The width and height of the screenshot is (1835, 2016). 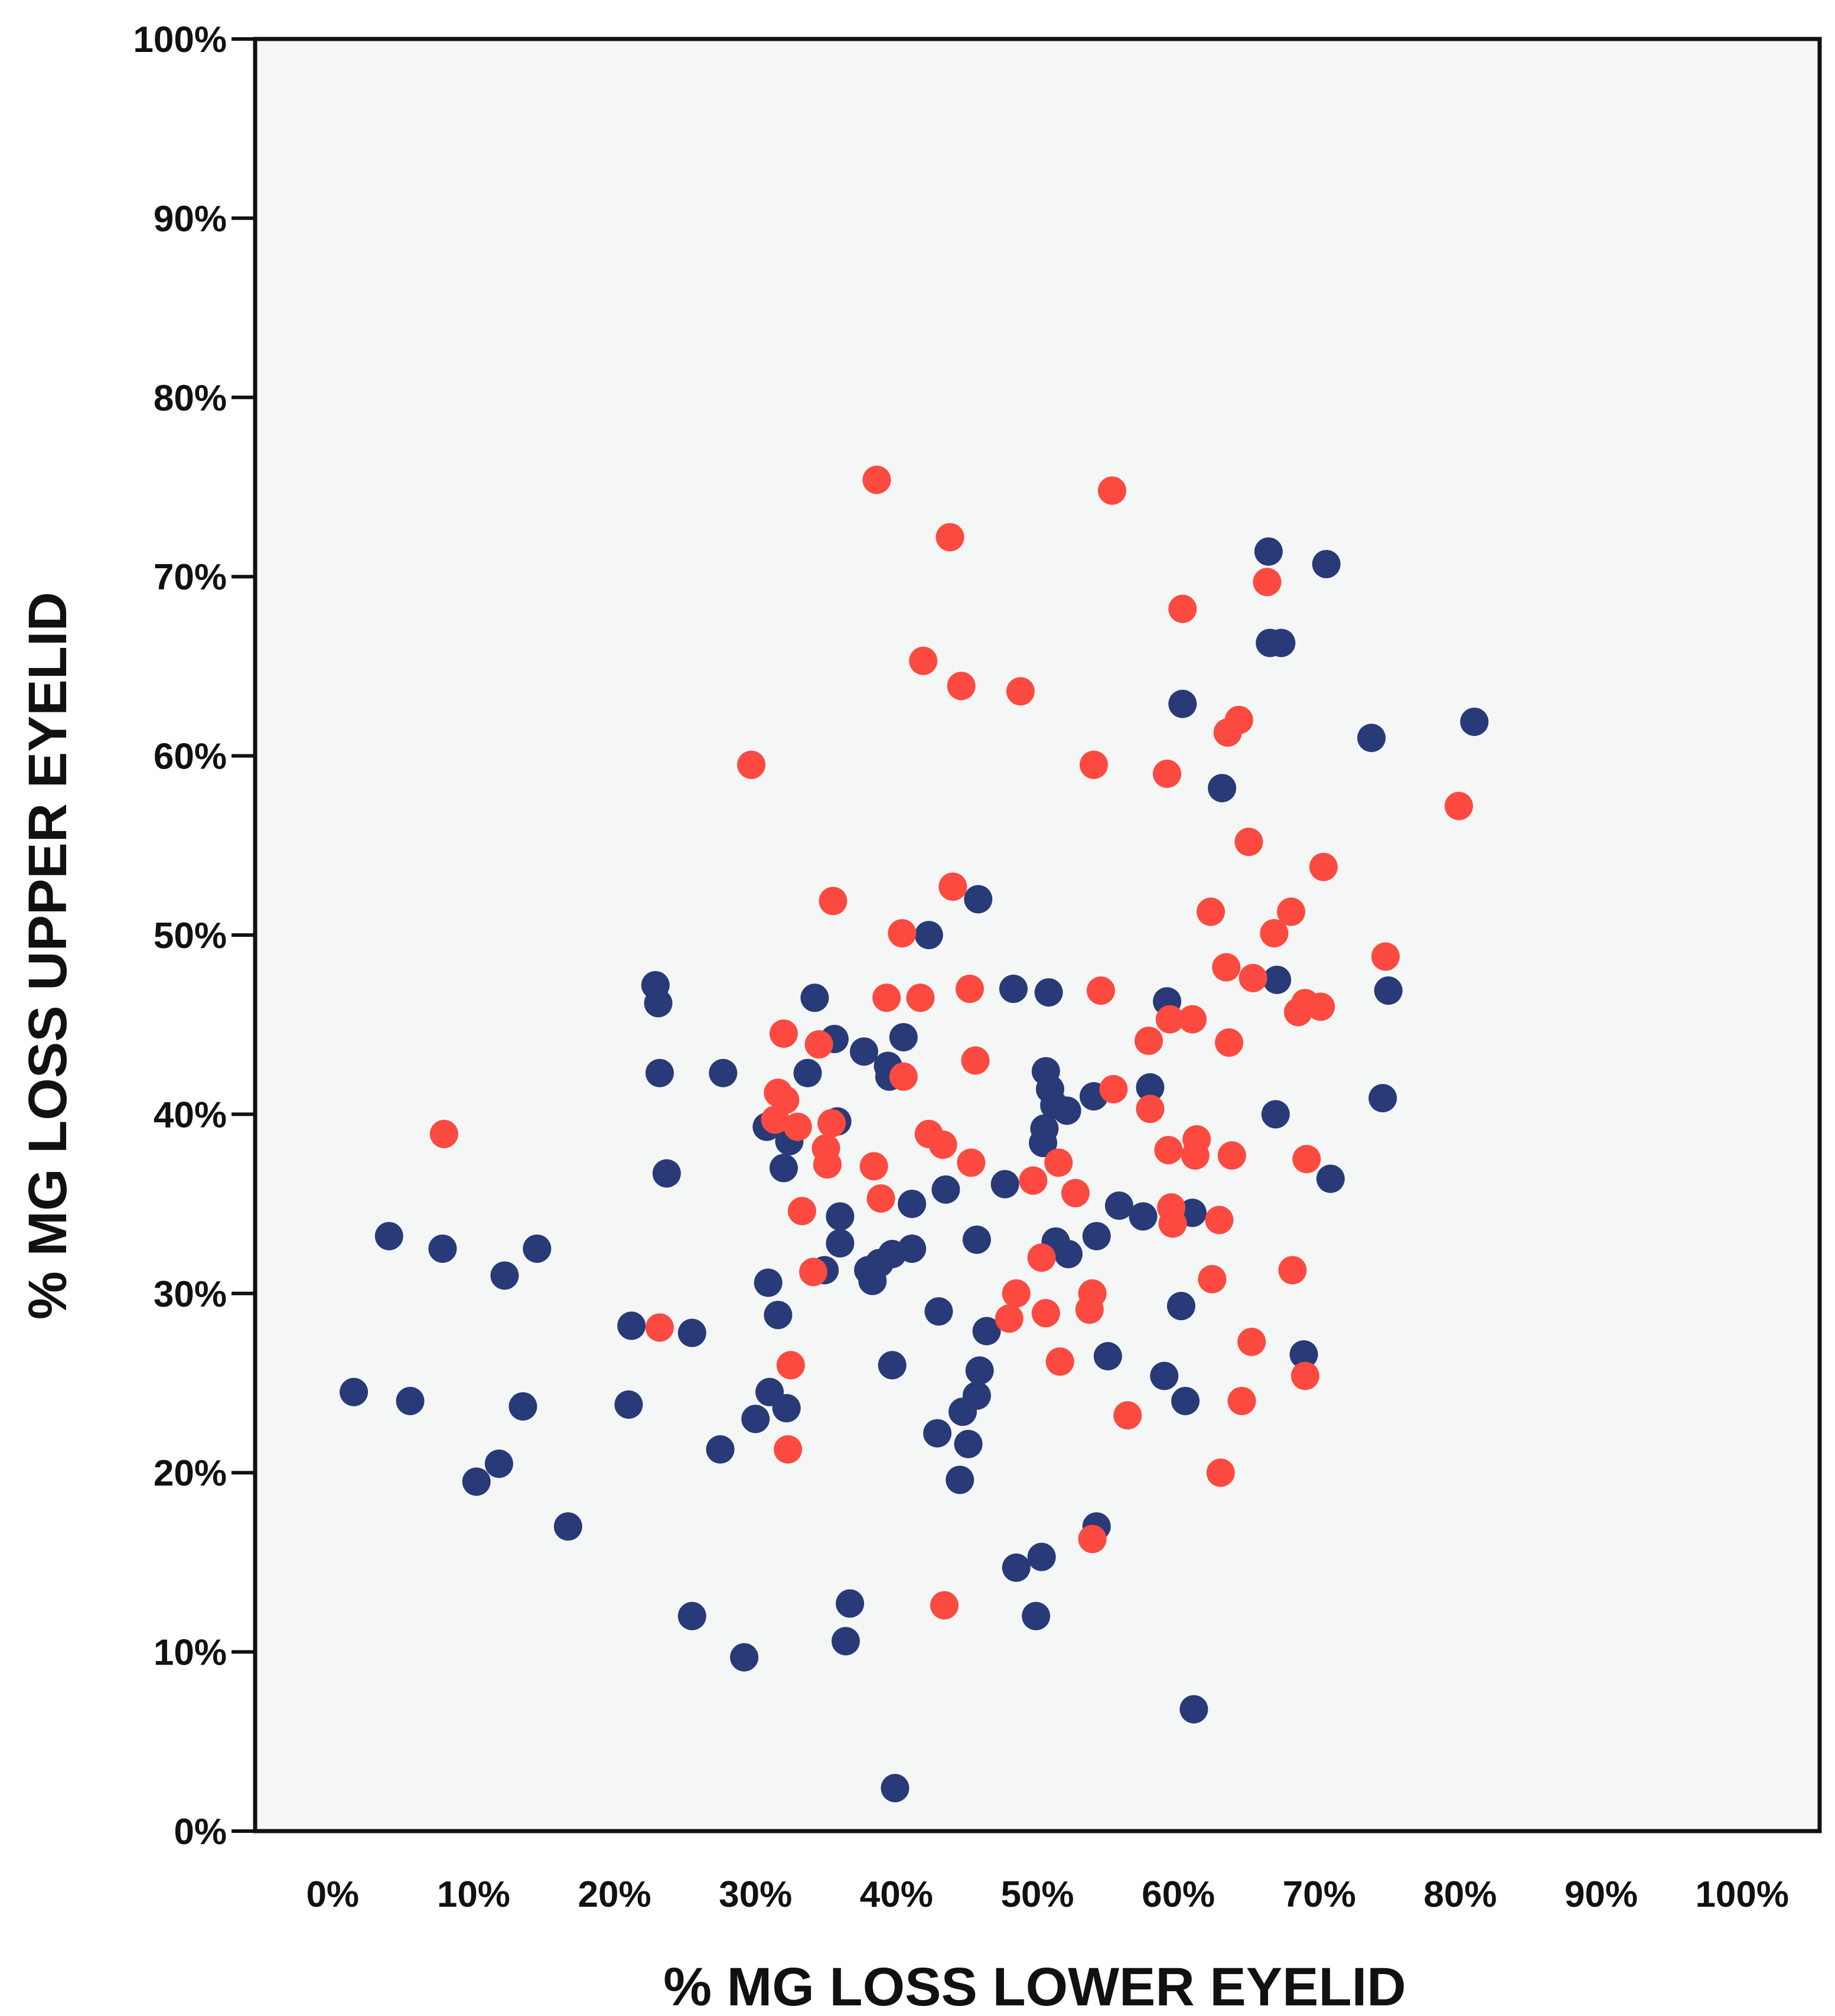 What do you see at coordinates (896, 1895) in the screenshot?
I see `x-tick-label: 40%` at bounding box center [896, 1895].